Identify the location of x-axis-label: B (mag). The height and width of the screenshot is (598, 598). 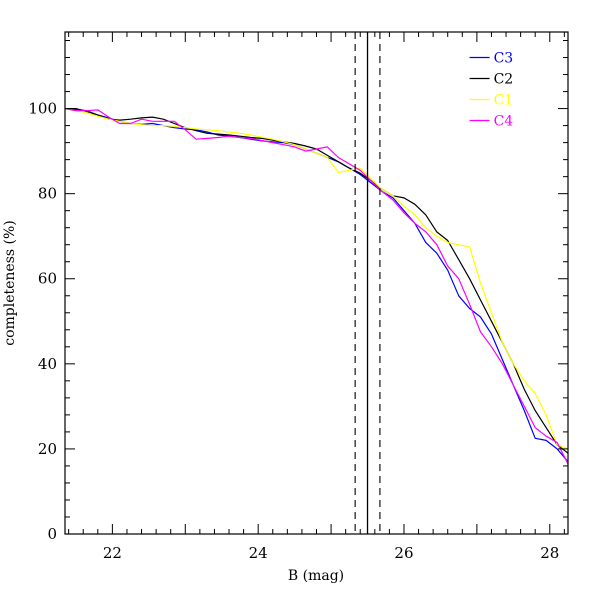
(316, 576).